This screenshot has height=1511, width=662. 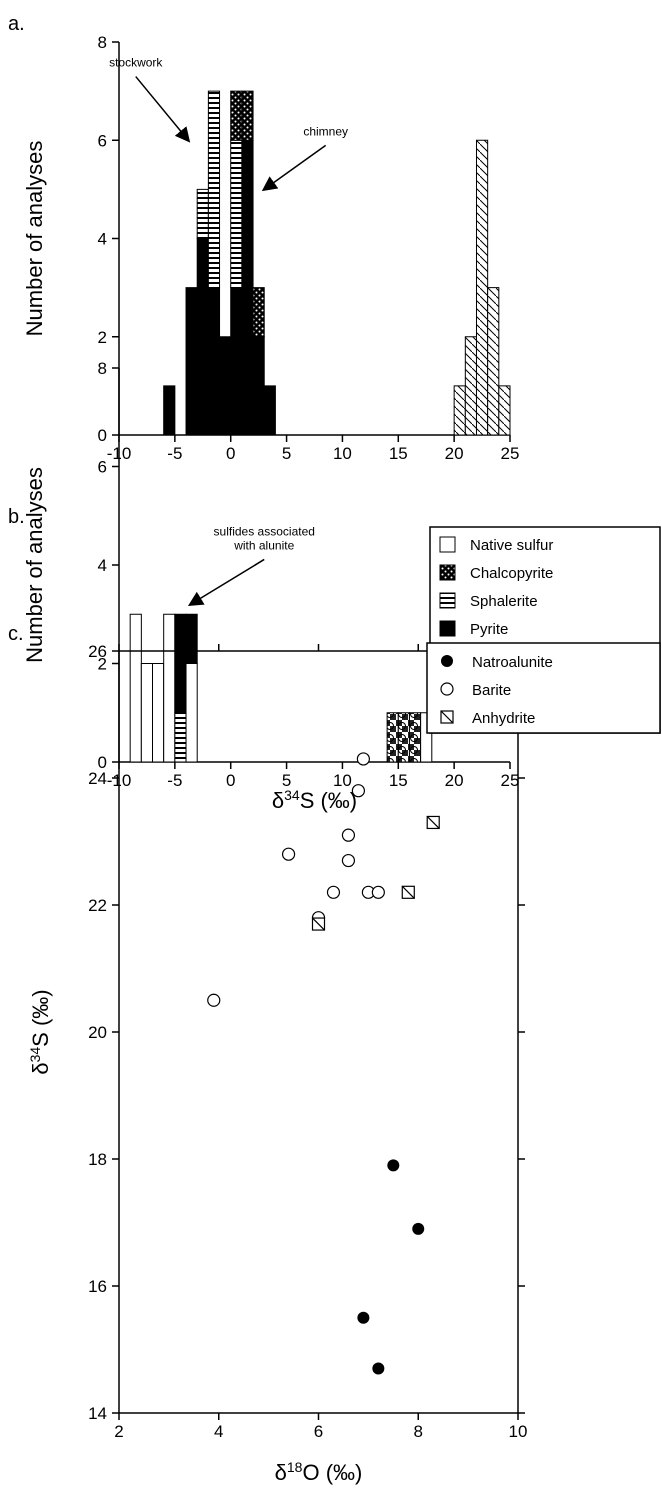 I want to click on annotation: stockwork, so click(x=136, y=63).